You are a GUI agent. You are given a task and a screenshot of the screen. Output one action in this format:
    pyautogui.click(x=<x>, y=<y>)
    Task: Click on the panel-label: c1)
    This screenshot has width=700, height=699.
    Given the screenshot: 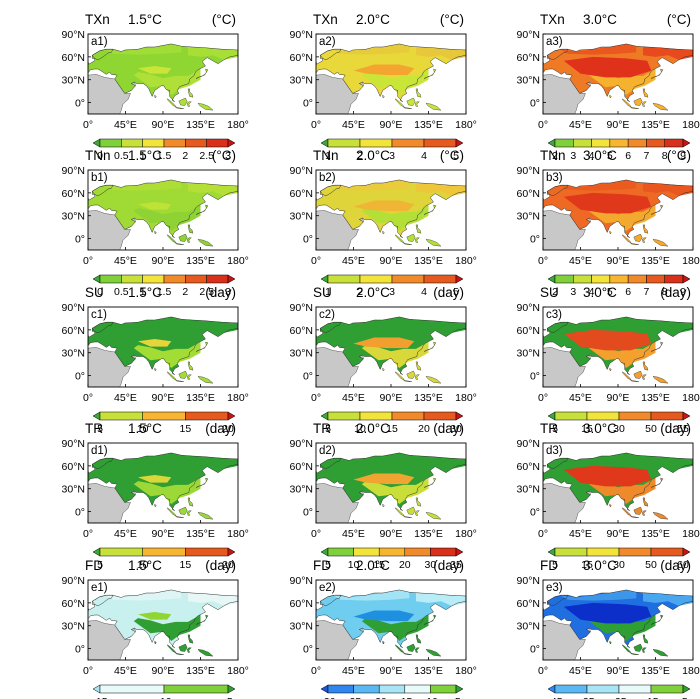 What is the action you would take?
    pyautogui.click(x=99, y=315)
    